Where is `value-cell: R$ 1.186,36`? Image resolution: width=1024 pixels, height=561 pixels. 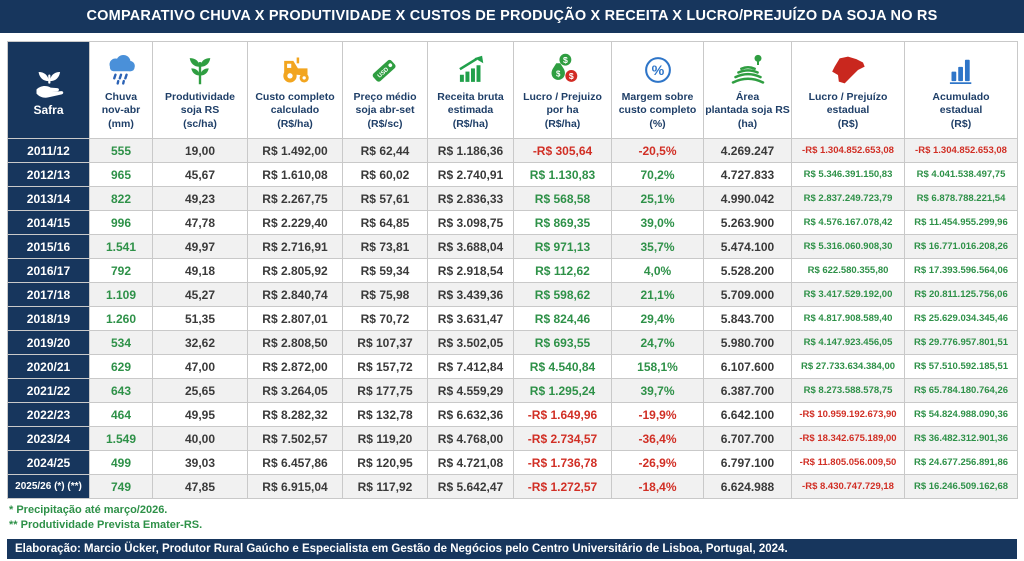
value-cell: R$ 1.186,36 is located at coordinates (470, 150).